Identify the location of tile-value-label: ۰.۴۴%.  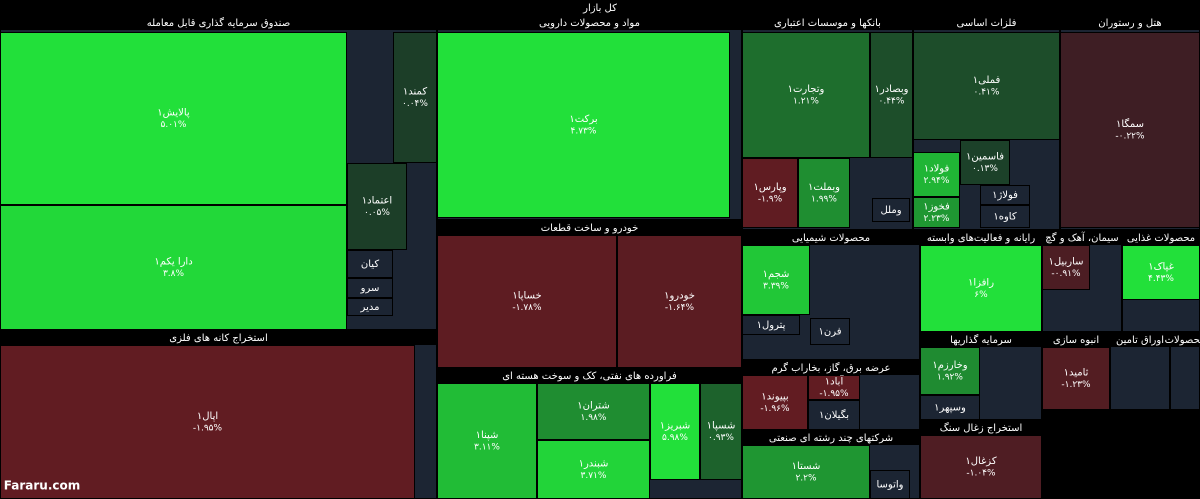
(892, 102).